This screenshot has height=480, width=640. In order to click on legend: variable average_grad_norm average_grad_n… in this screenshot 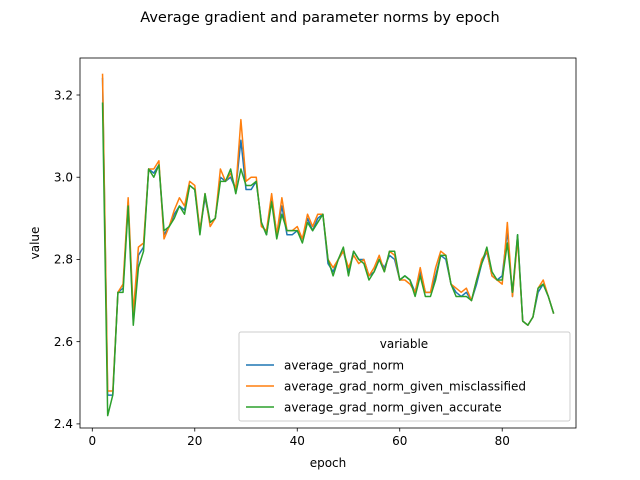, I will do `click(404, 376)`.